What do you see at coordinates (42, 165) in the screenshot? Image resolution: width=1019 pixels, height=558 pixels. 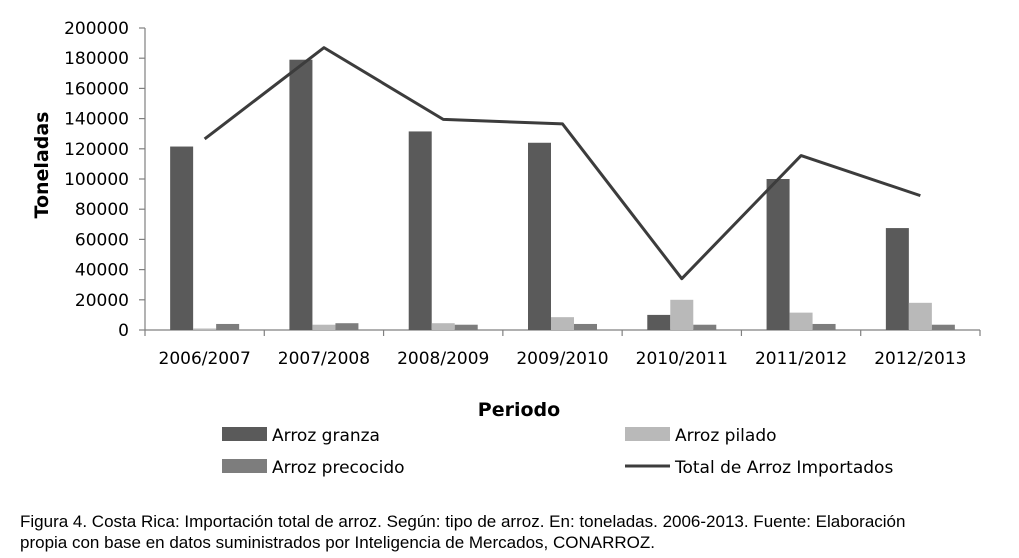 I see `y-axis-title: Toneladas` at bounding box center [42, 165].